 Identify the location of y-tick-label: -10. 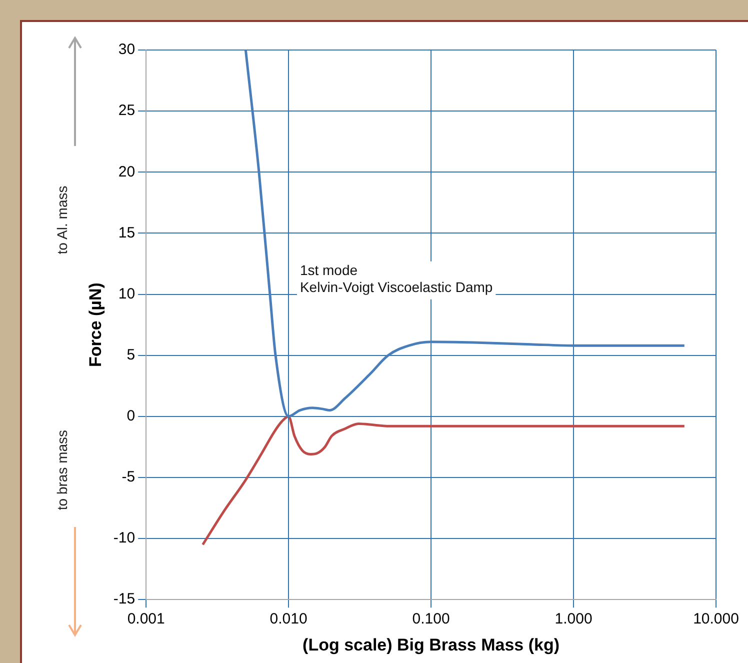
(124, 538).